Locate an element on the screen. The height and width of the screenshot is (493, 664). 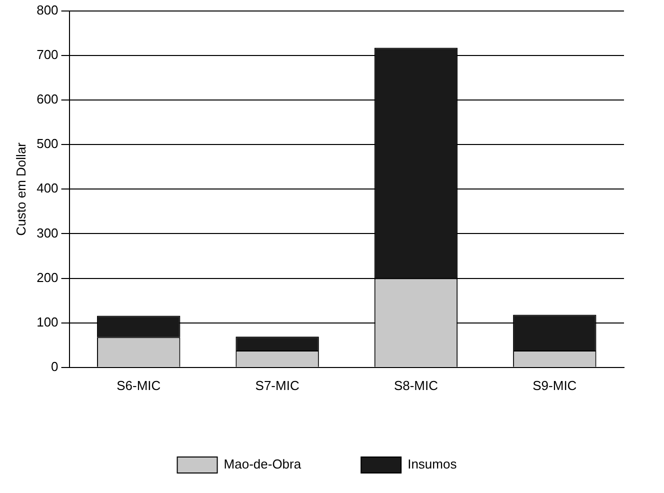
x-tick-label: S8-MIC is located at coordinates (416, 385).